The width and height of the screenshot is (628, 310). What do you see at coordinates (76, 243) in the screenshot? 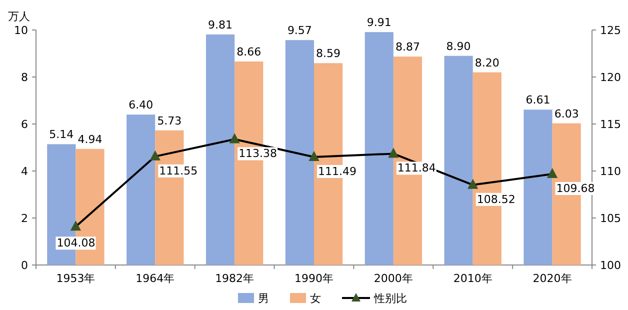
I see `data-label: 104.08` at bounding box center [76, 243].